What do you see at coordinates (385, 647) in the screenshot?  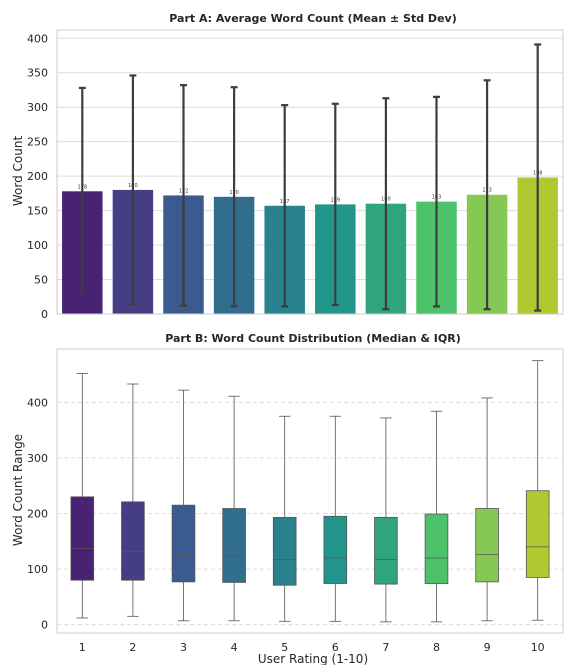 I see `x-tick-label: 7` at bounding box center [385, 647].